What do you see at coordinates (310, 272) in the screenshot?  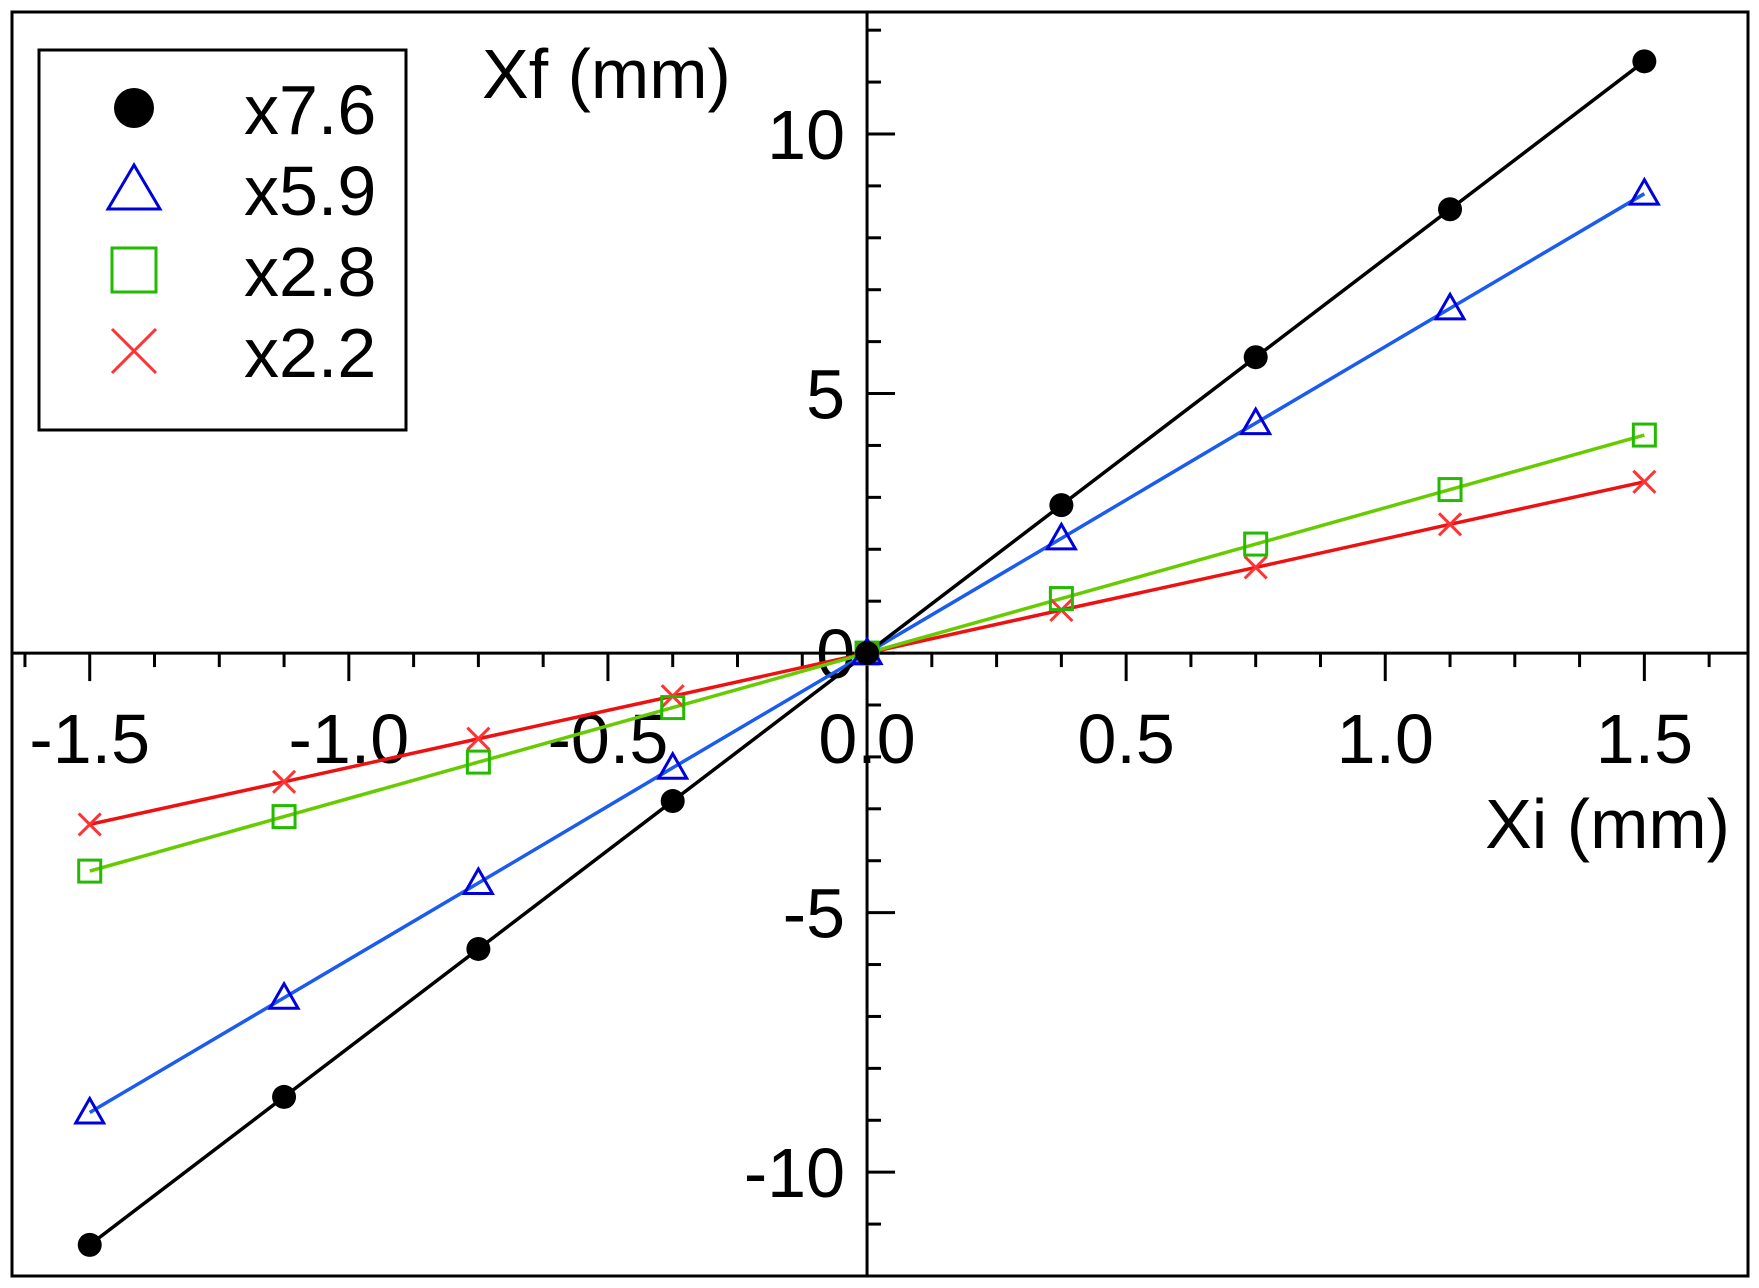 I see `legend-label-x2.8: x2.8` at bounding box center [310, 272].